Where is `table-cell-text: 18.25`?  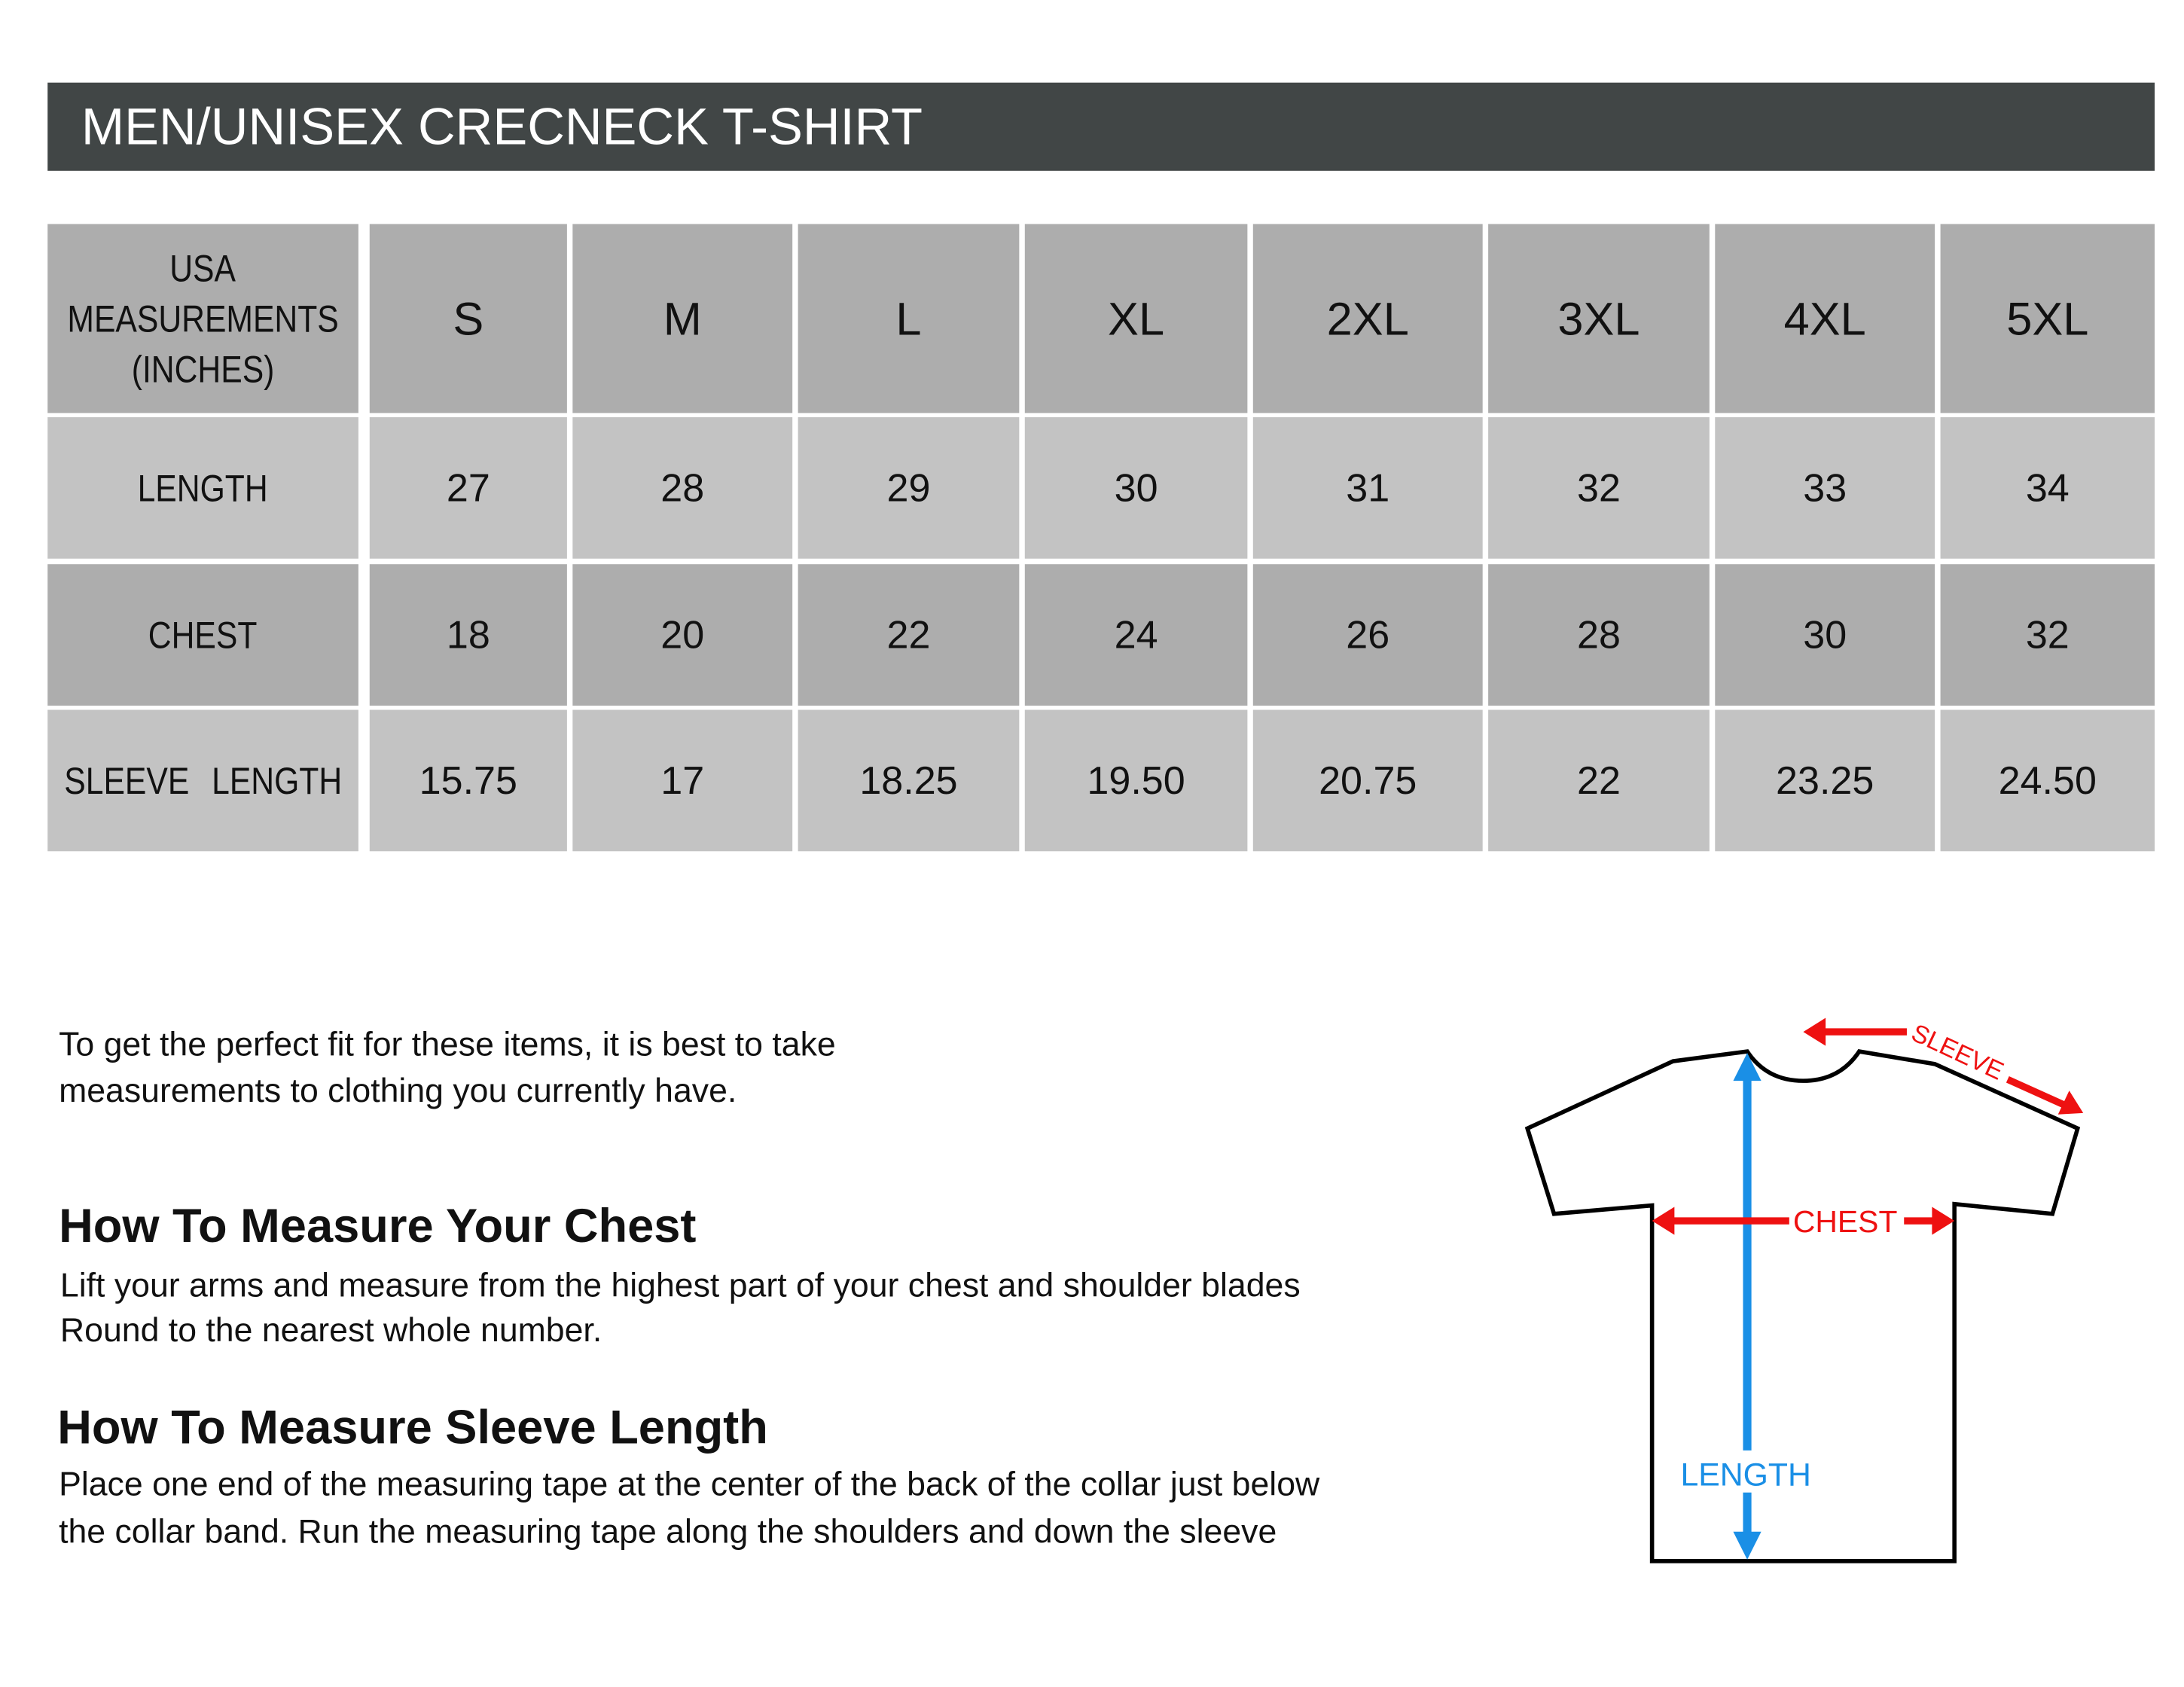 table-cell-text: 18.25 is located at coordinates (908, 781).